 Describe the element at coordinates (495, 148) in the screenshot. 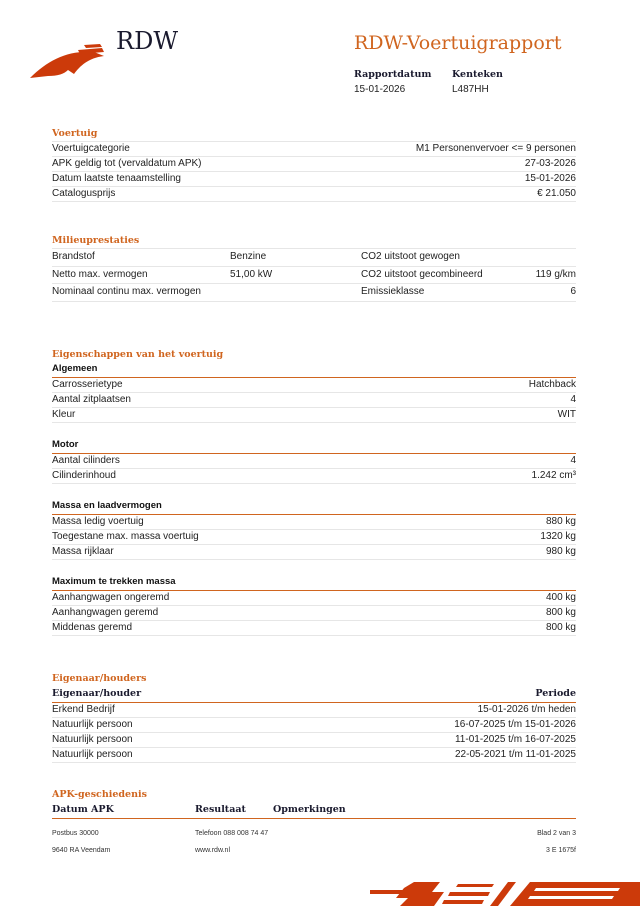

I see `row-value: M1 Personenvervoer <= 9 personen` at that location.